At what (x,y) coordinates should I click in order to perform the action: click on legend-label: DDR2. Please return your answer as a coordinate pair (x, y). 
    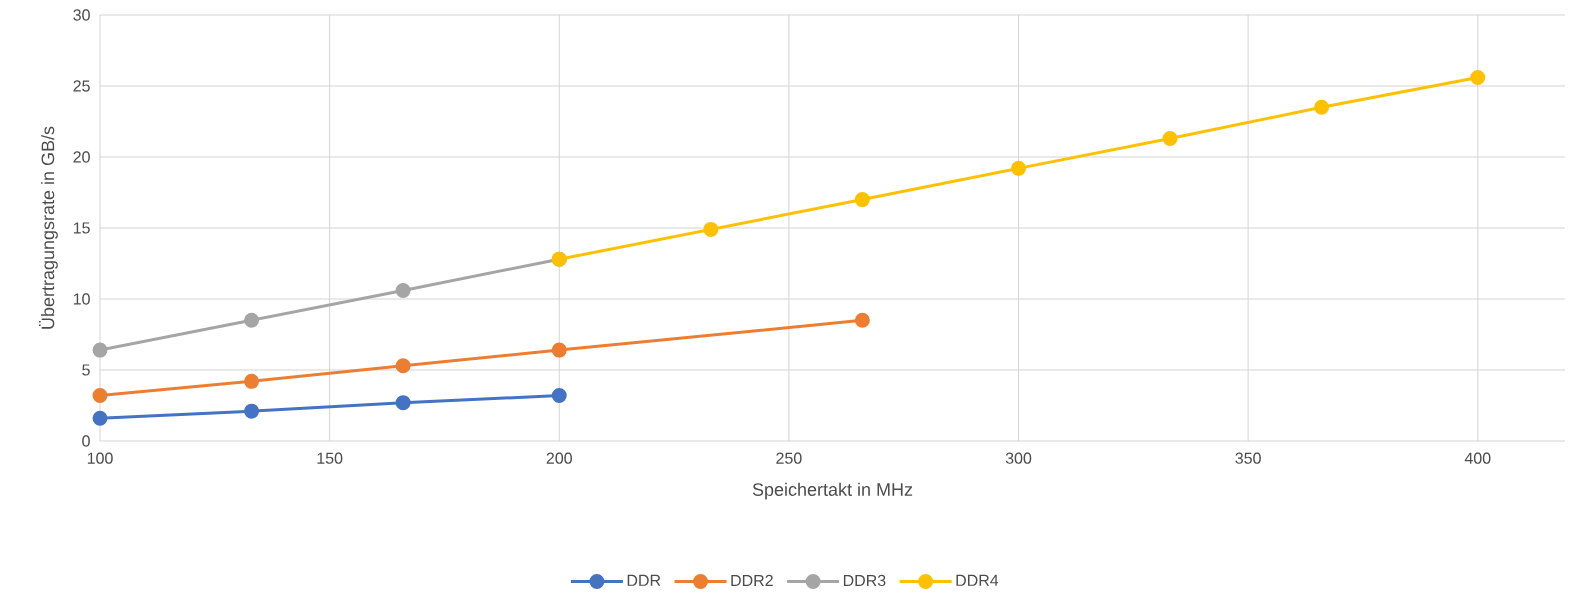
    Looking at the image, I should click on (752, 580).